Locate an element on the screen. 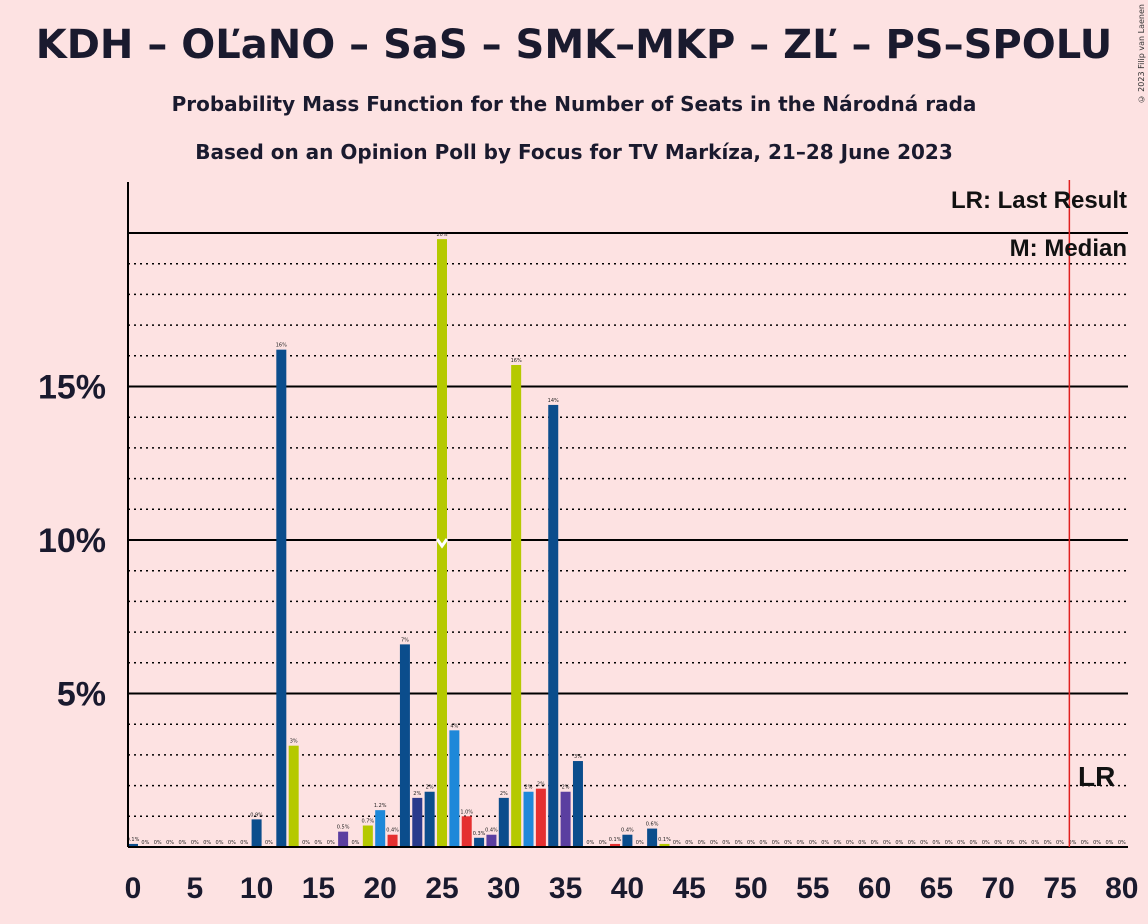  x-tick-label: 0 is located at coordinates (133, 888).